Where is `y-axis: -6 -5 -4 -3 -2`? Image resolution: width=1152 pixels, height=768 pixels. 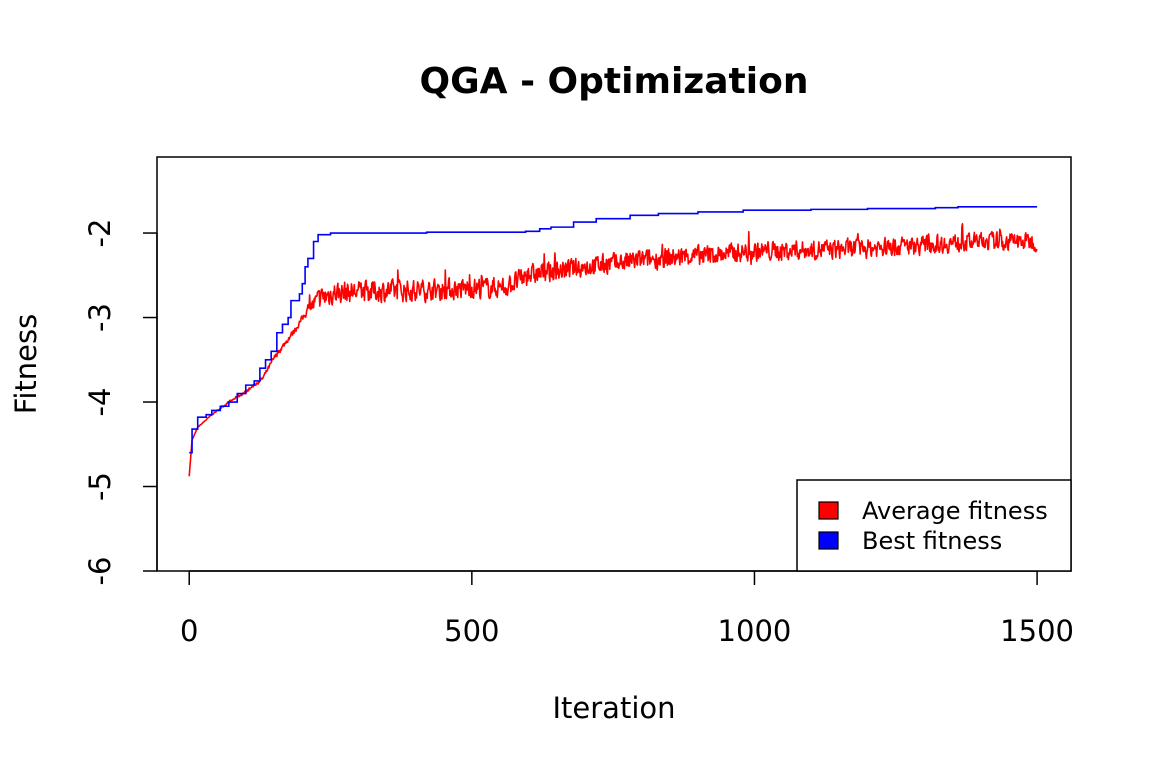 y-axis: -6 -5 -4 -3 -2 is located at coordinates (120, 402).